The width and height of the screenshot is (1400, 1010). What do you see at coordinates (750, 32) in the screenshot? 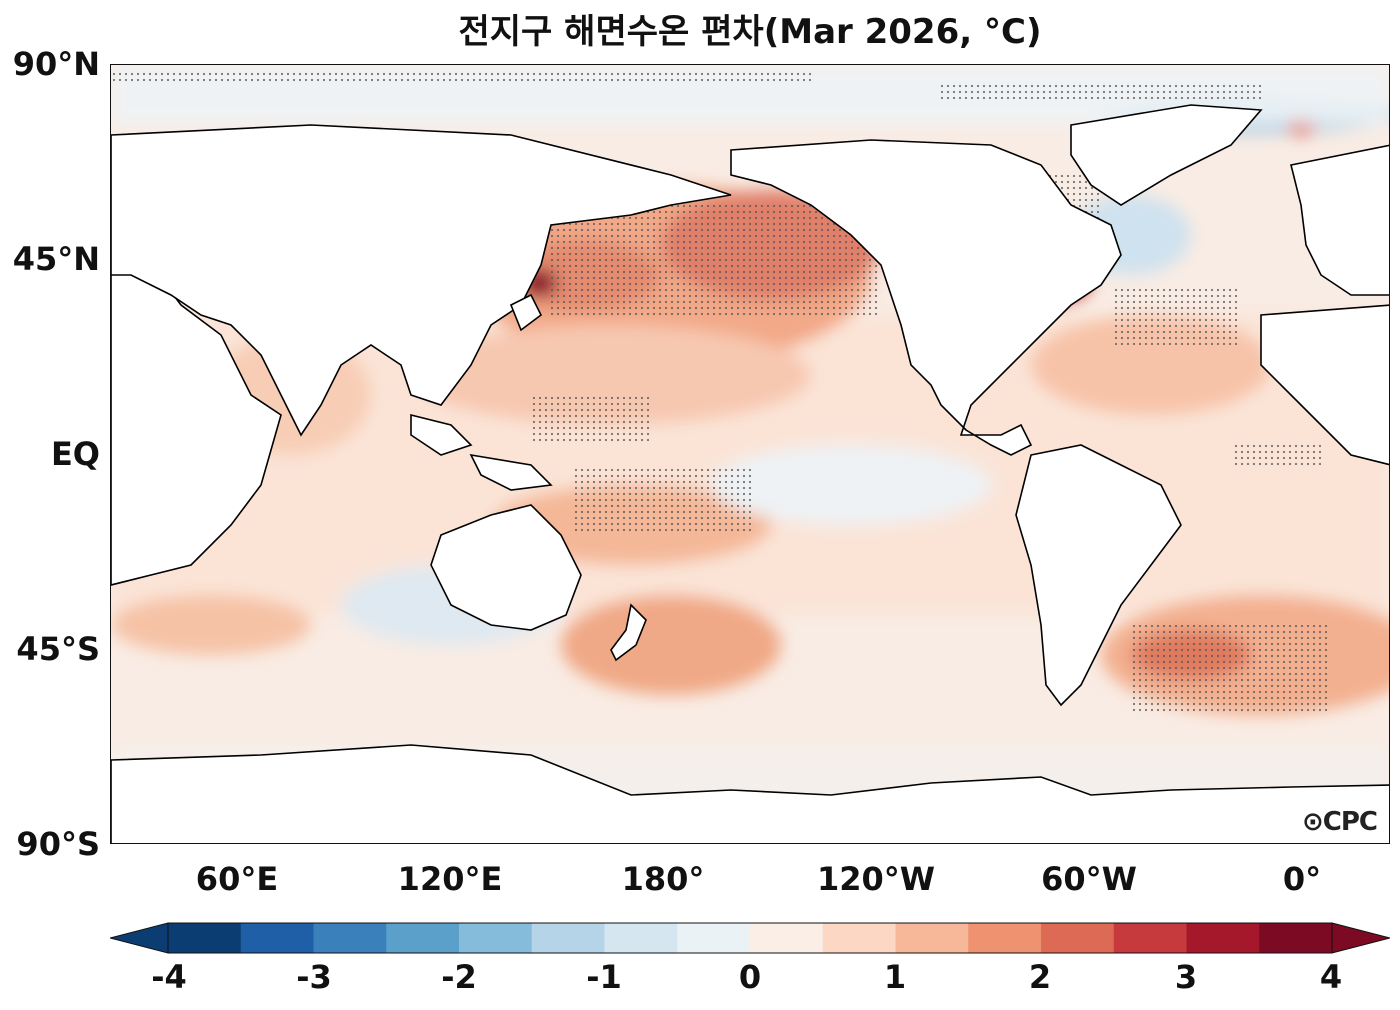
I see `map-title: 전지구 해면수온 편차(Mar 2026, °C)` at bounding box center [750, 32].